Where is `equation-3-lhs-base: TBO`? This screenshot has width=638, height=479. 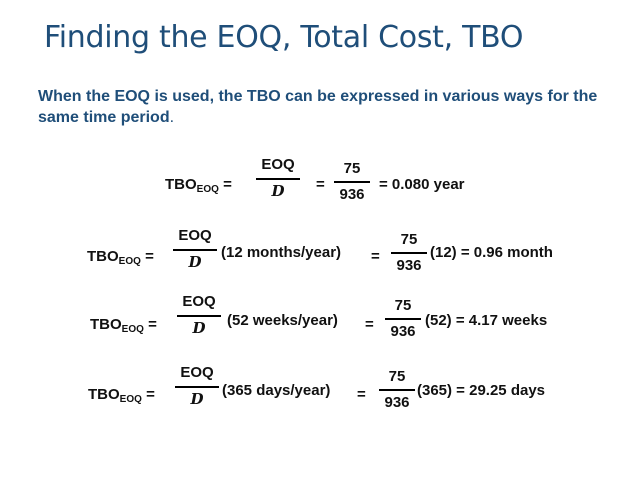
equation-3-lhs-base: TBO is located at coordinates (106, 324).